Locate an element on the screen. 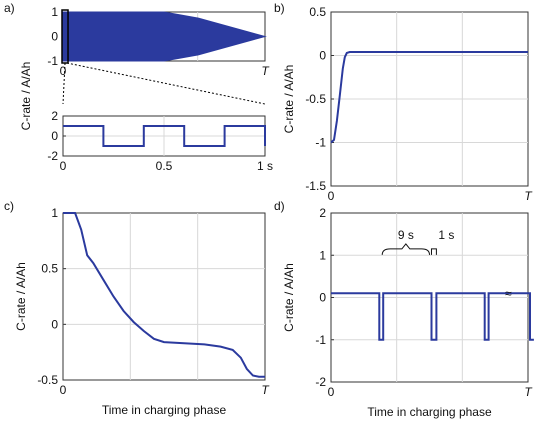  y-tick-label: -1.5 is located at coordinates (315, 186).